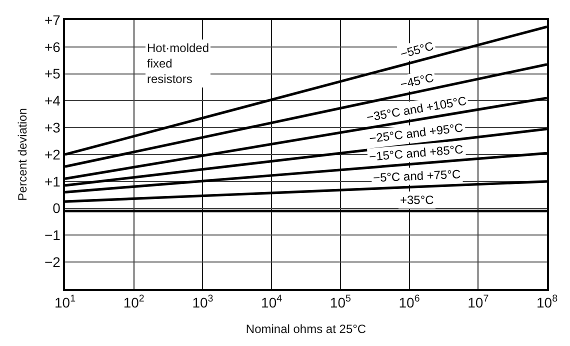  I want to click on y-tick-label: +7, so click(52, 20).